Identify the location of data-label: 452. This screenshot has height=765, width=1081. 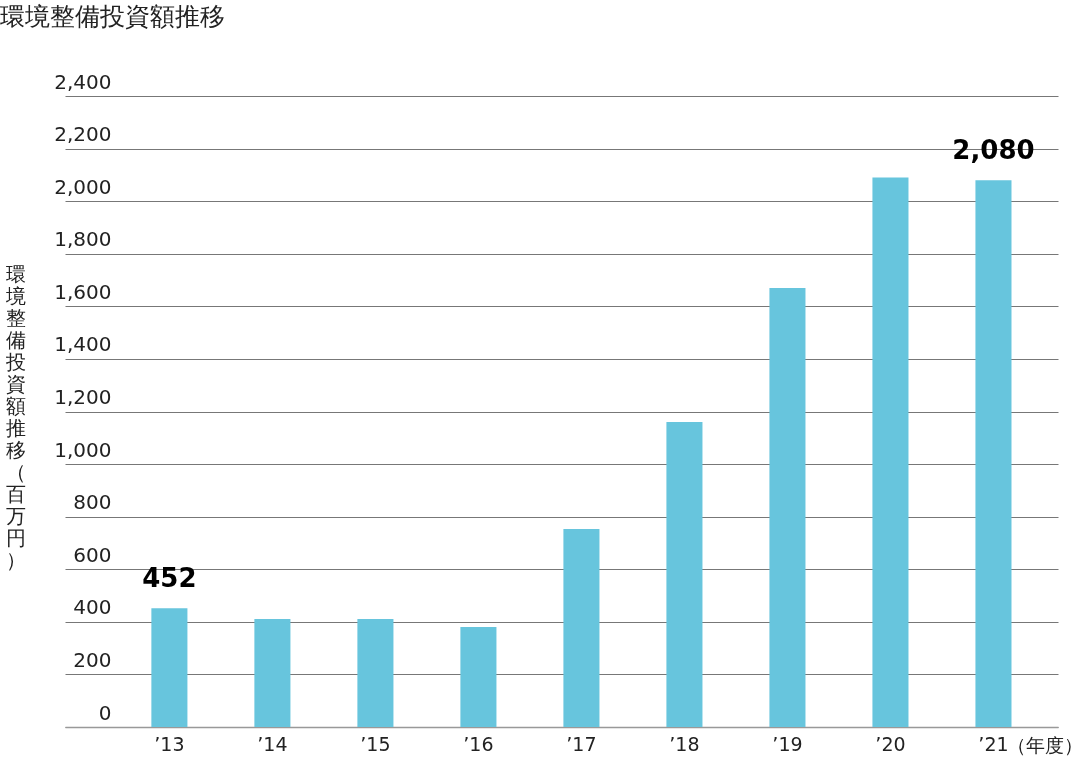
(169, 578).